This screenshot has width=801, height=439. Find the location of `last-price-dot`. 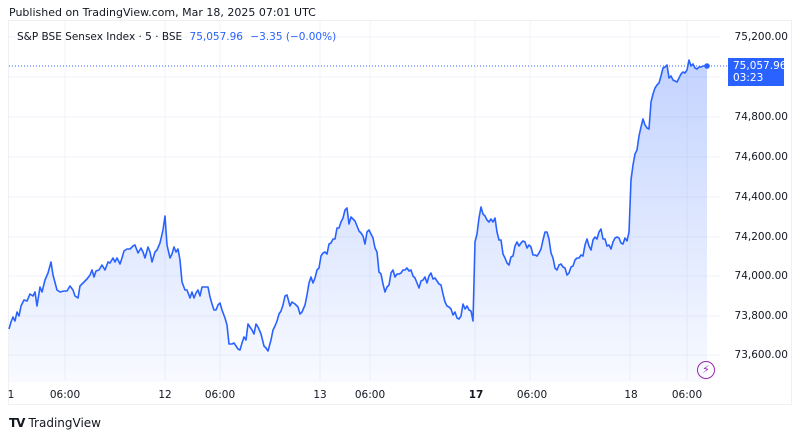

last-price-dot is located at coordinates (707, 66).